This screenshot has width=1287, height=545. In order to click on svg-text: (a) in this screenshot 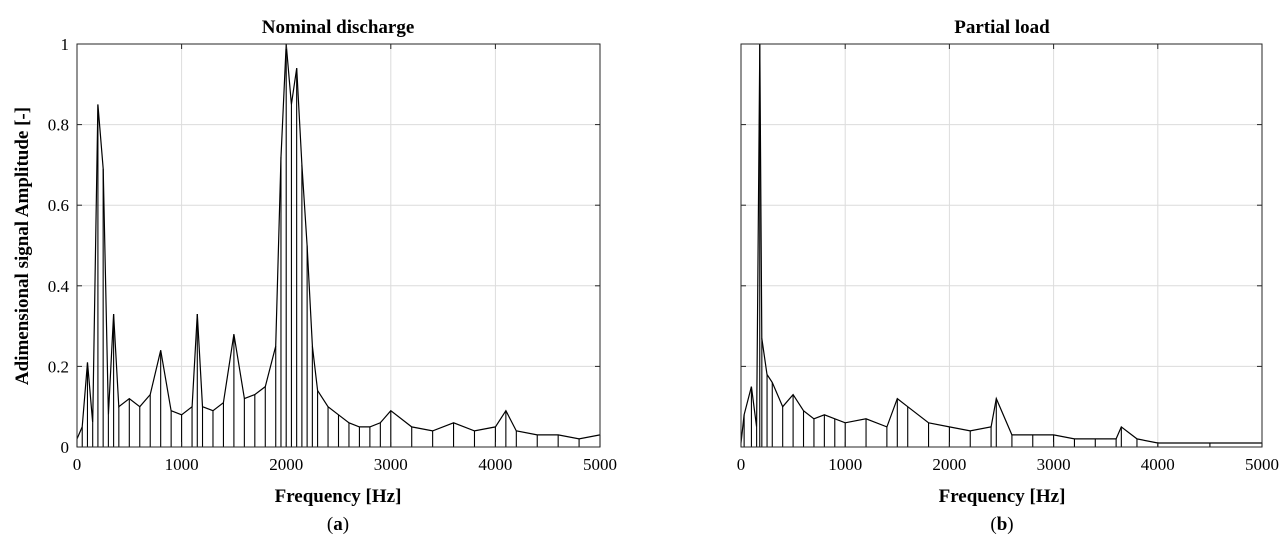, I will do `click(338, 524)`.